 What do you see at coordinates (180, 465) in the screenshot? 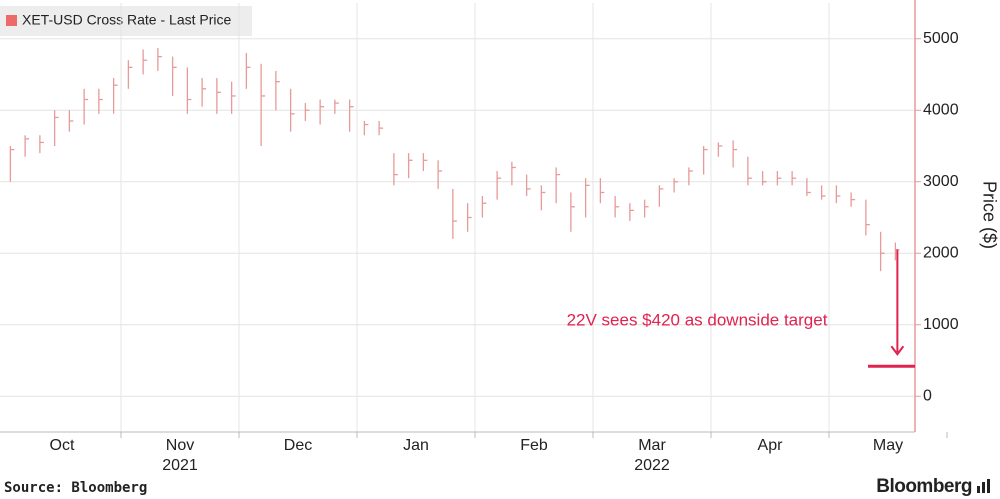
I see `year-label: 2021` at bounding box center [180, 465].